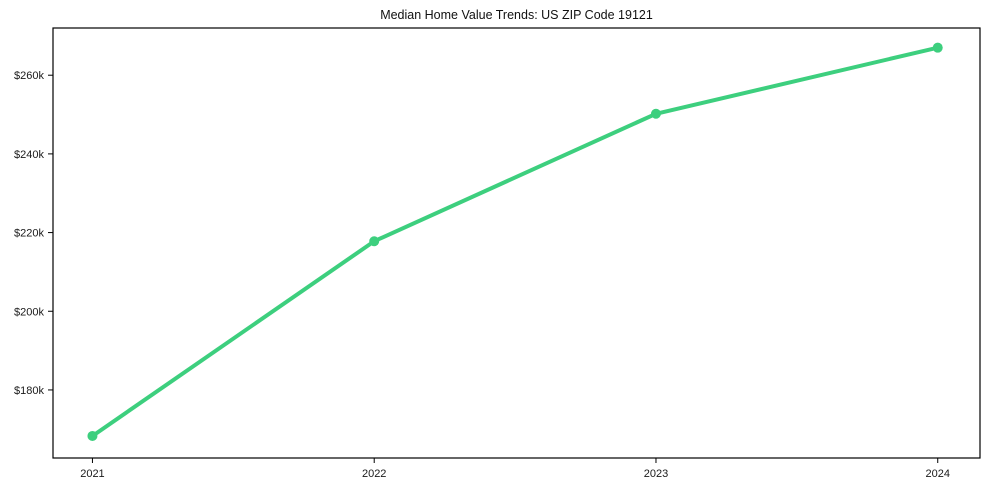 The width and height of the screenshot is (990, 490). Describe the element at coordinates (655, 113) in the screenshot. I see `data-point-2023` at that location.